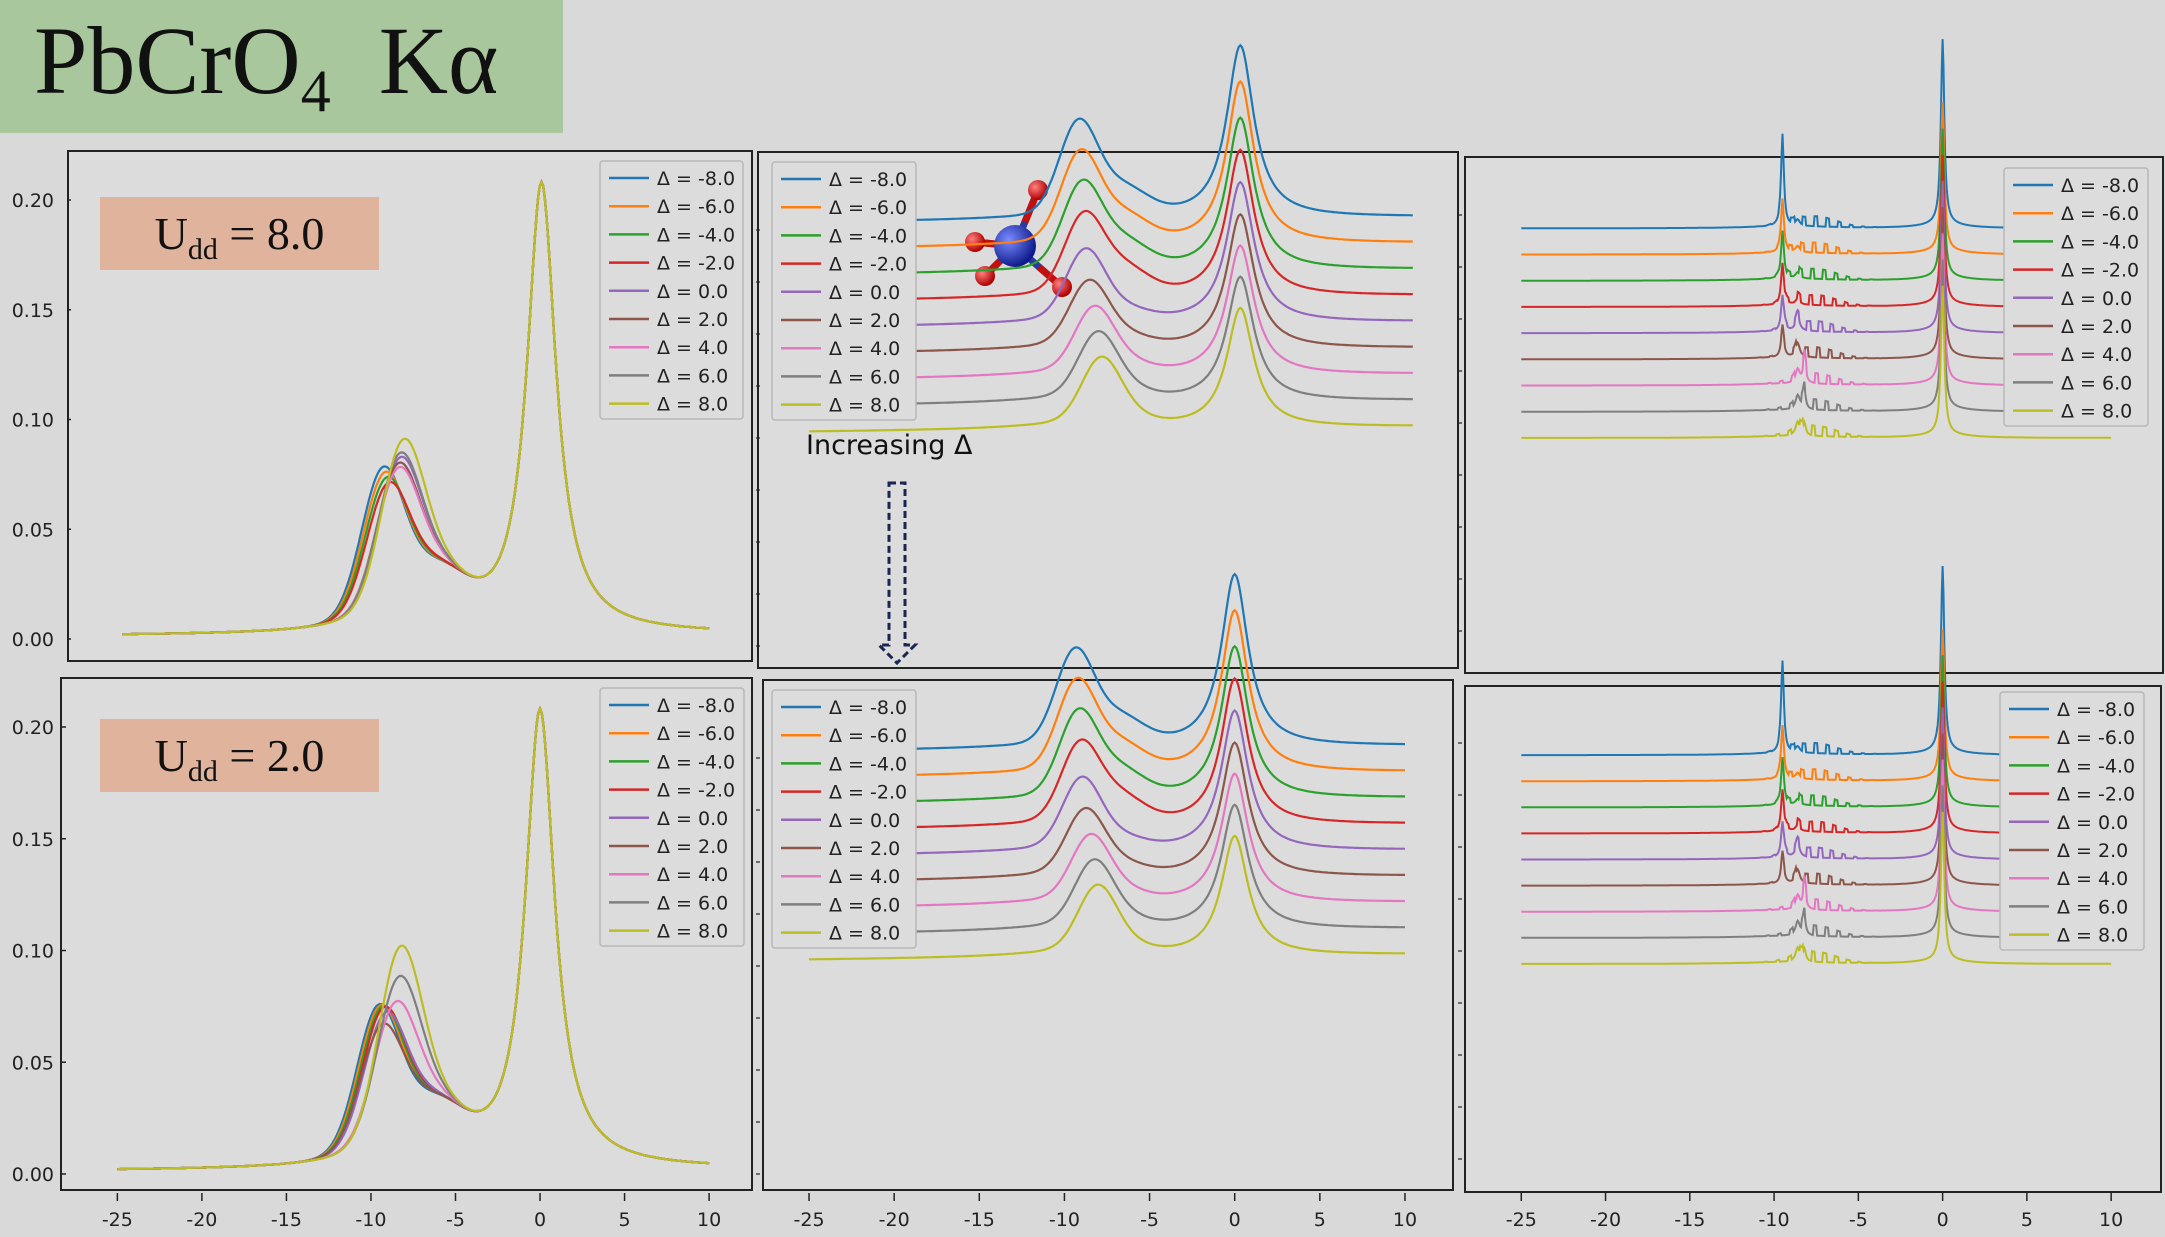  I want to click on y-tick-label: 0.00, so click(33, 1175).